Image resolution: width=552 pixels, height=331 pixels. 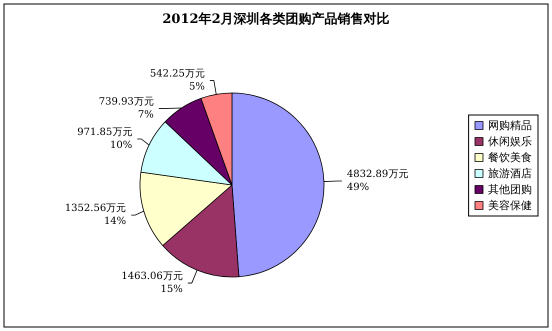 What do you see at coordinates (510, 189) in the screenshot?
I see `legend-label: 其他团购` at bounding box center [510, 189].